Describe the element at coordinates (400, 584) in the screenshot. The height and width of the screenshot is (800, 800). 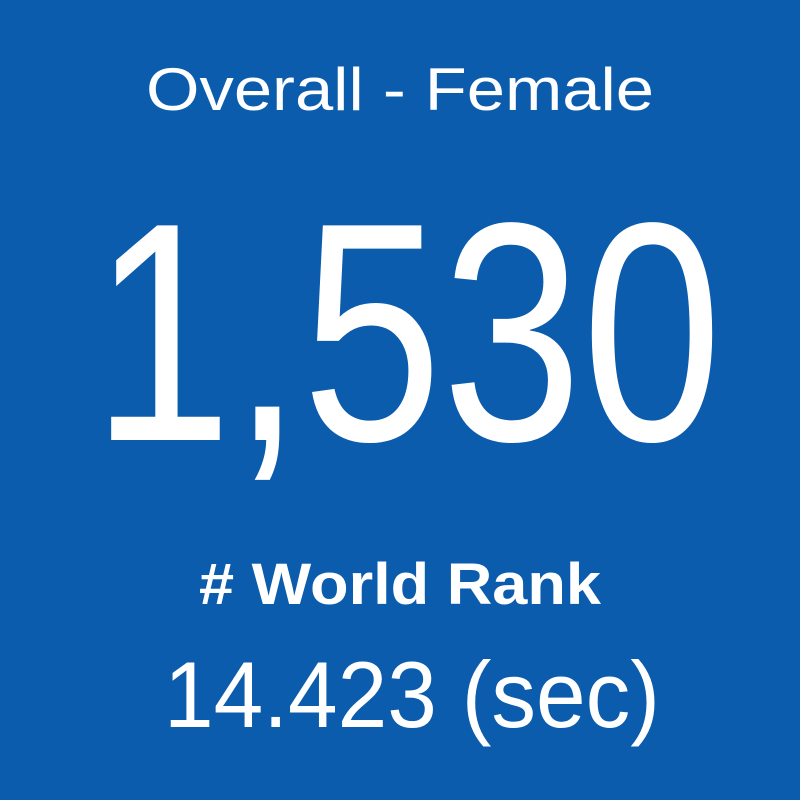
I see `tile-label: # World Rank` at that location.